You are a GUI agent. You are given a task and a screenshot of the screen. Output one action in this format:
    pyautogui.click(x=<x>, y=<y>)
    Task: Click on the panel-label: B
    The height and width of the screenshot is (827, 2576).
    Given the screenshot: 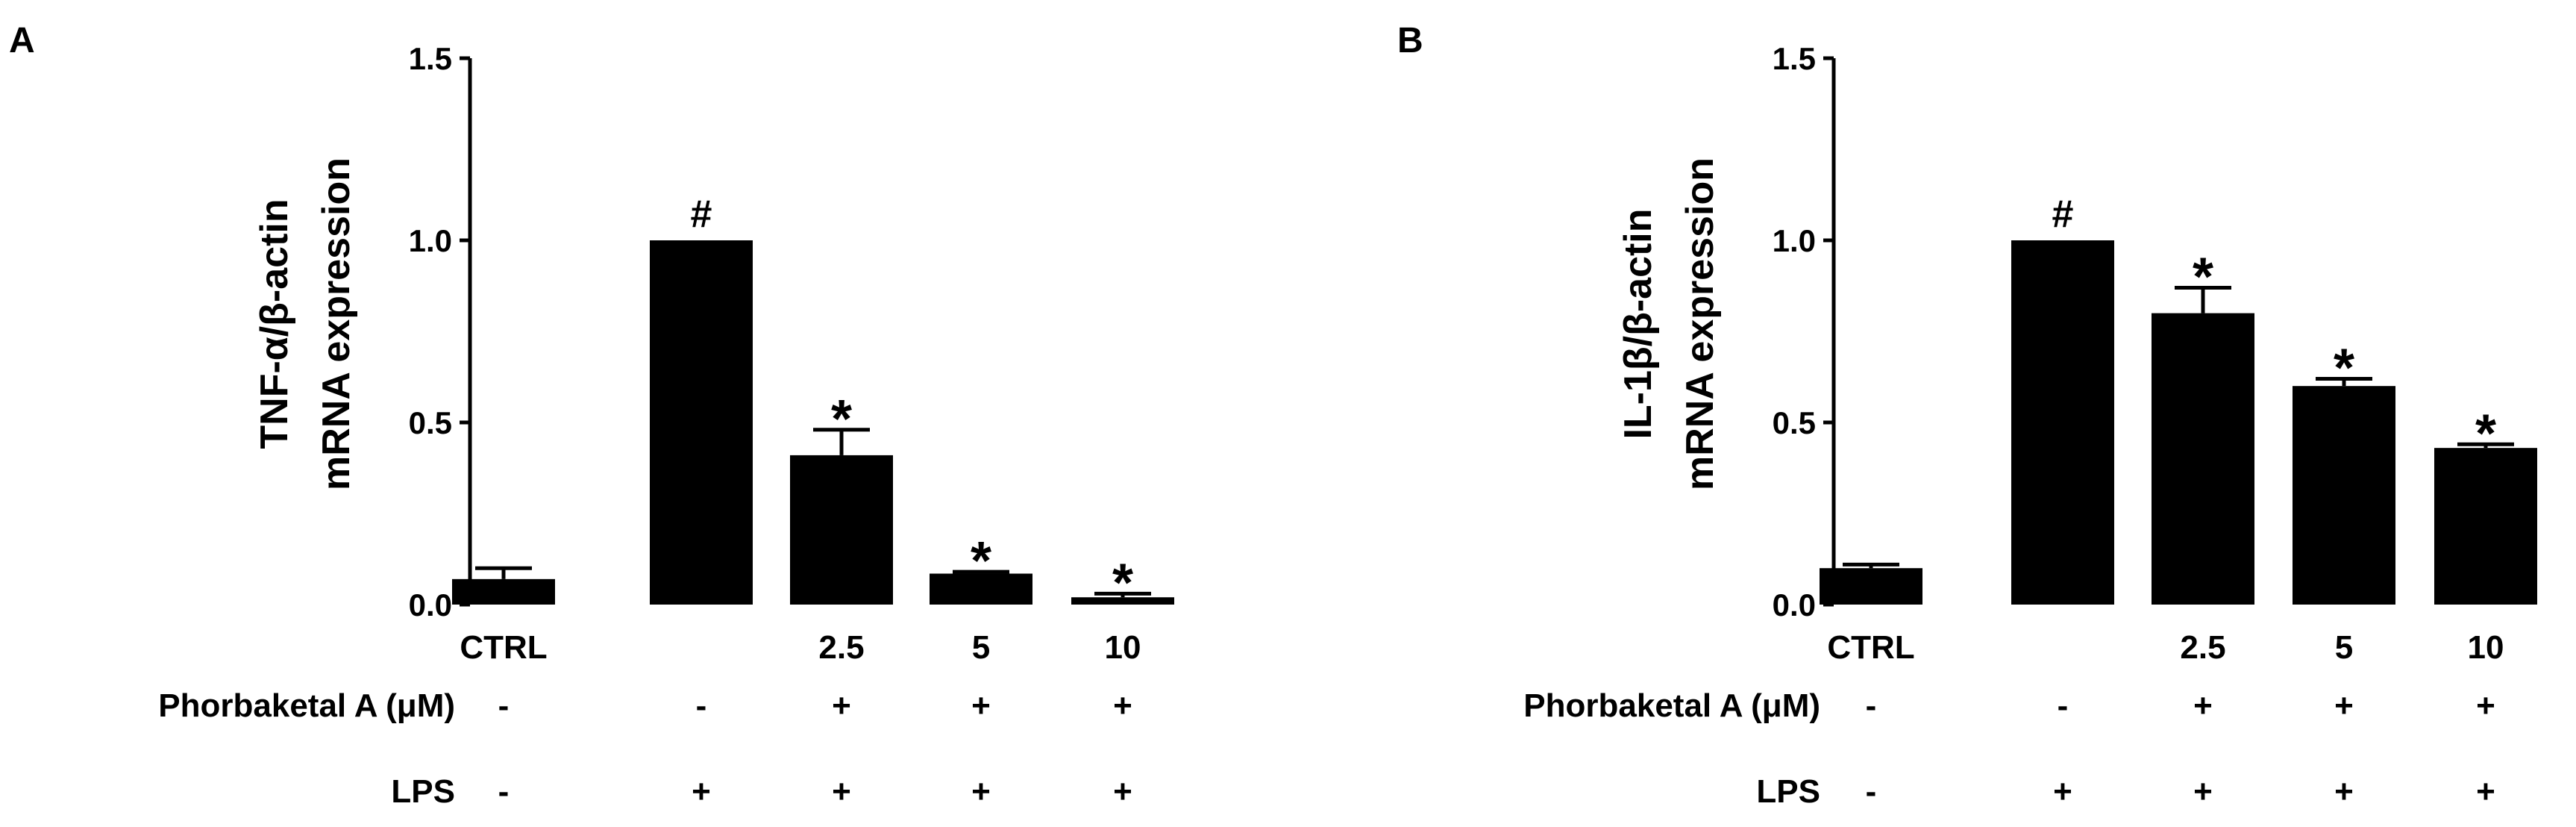 What is the action you would take?
    pyautogui.click(x=1410, y=40)
    